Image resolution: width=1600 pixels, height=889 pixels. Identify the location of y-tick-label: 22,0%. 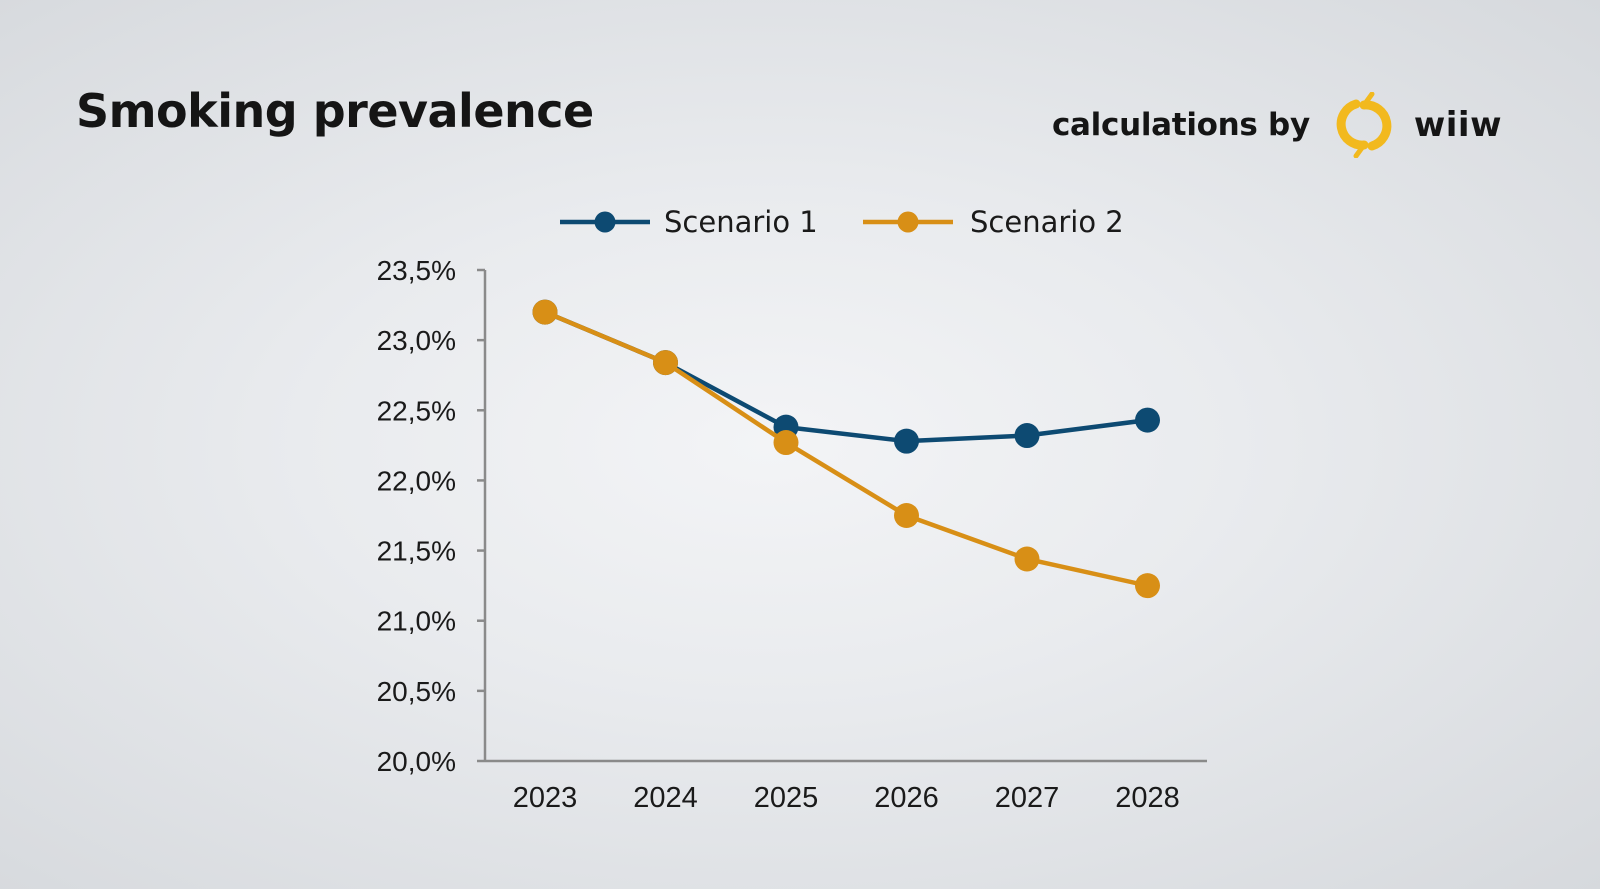
(416, 480).